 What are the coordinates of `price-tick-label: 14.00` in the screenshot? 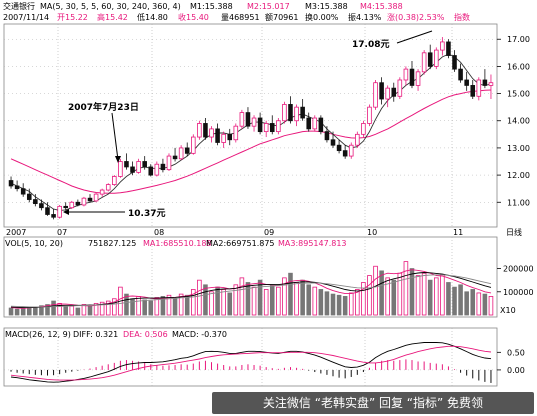 It's located at (518, 121).